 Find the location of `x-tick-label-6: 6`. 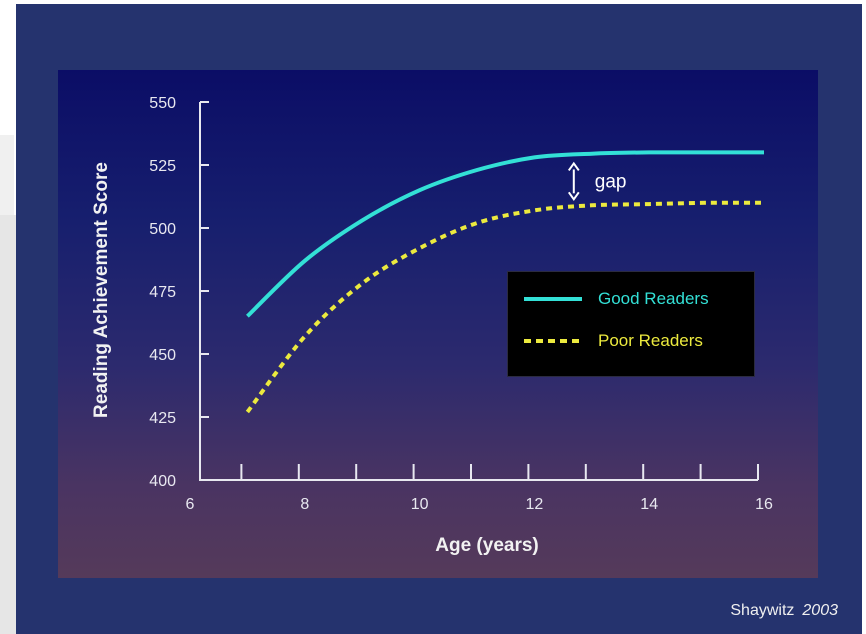

x-tick-label-6: 6 is located at coordinates (190, 504).